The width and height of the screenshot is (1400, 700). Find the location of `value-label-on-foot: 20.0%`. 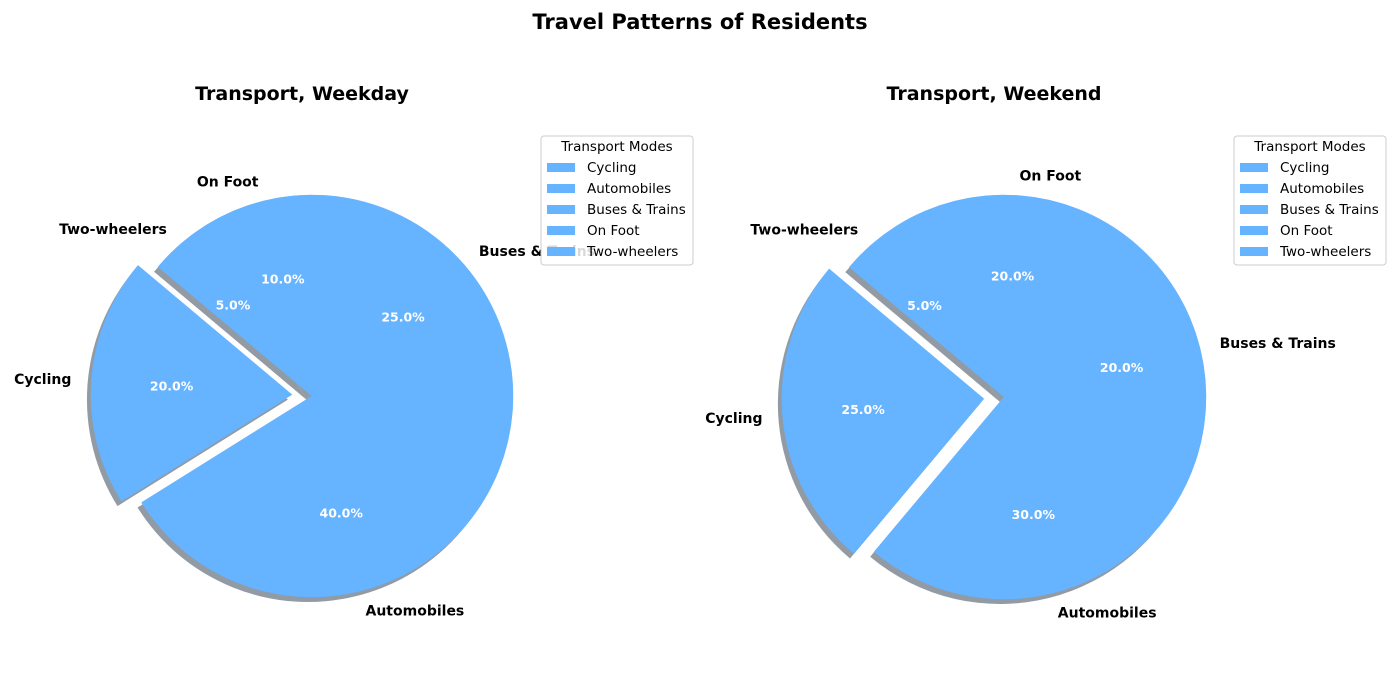

value-label-on-foot: 20.0% is located at coordinates (1013, 276).